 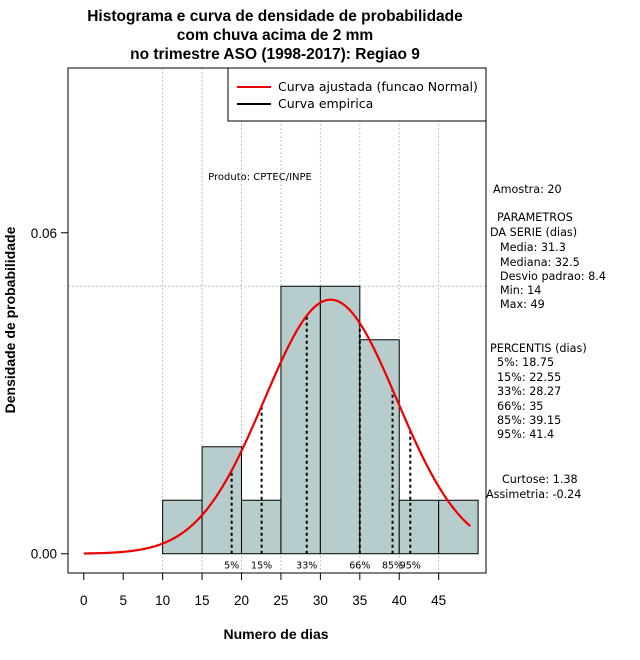 I want to click on percentile-label: 95%, so click(x=410, y=566).